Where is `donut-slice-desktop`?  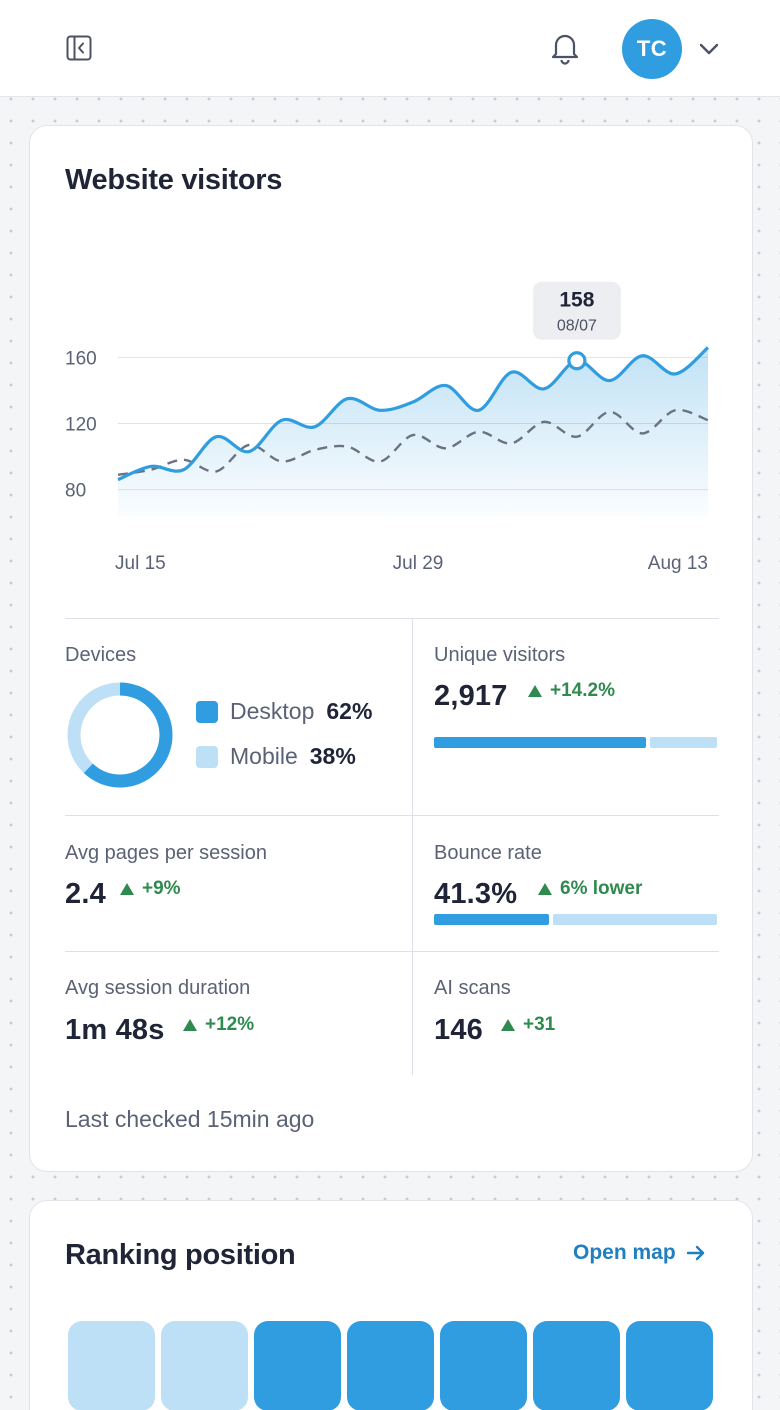
donut-slice-desktop is located at coordinates (120, 735).